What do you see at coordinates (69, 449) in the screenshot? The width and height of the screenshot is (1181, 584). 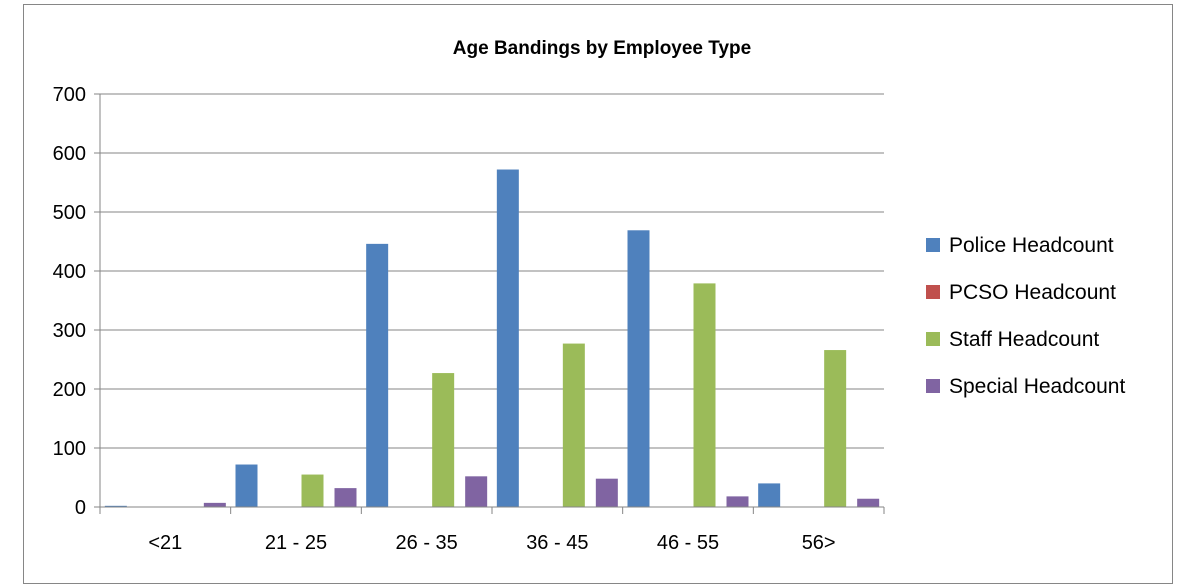 I see `y-tick-label: 100` at bounding box center [69, 449].